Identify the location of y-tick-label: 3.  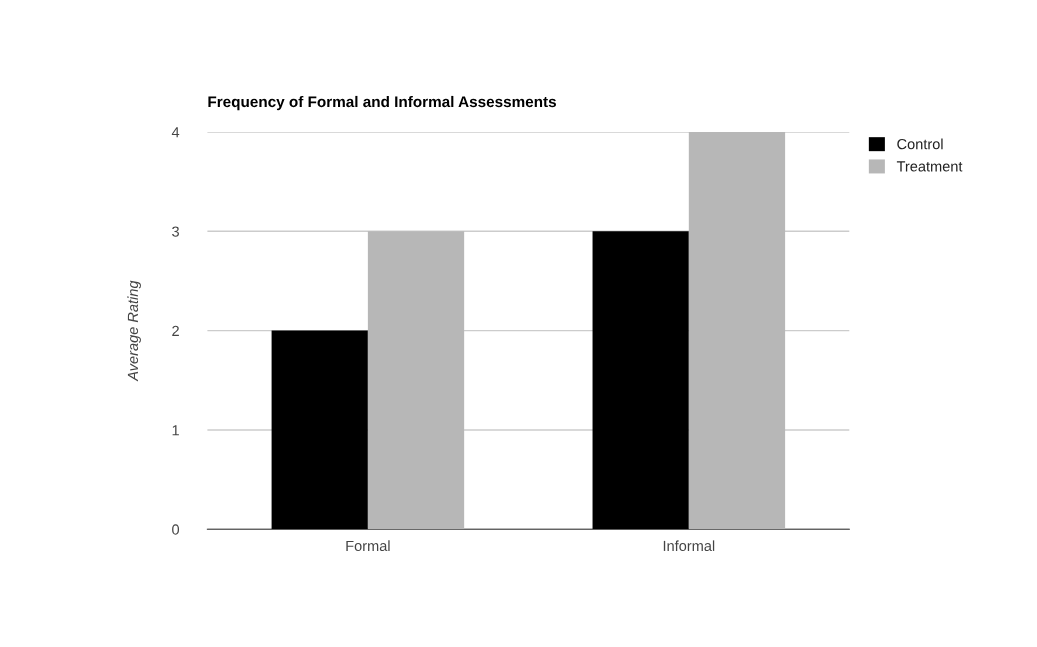
(175, 231).